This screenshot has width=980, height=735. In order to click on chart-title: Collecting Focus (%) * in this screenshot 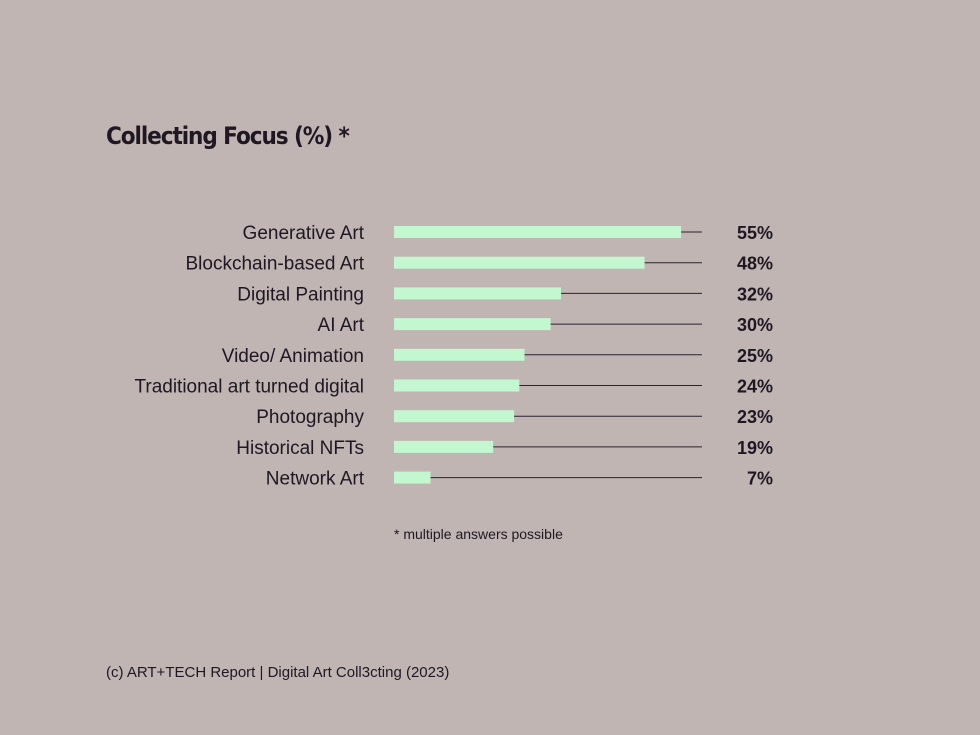, I will do `click(228, 136)`.